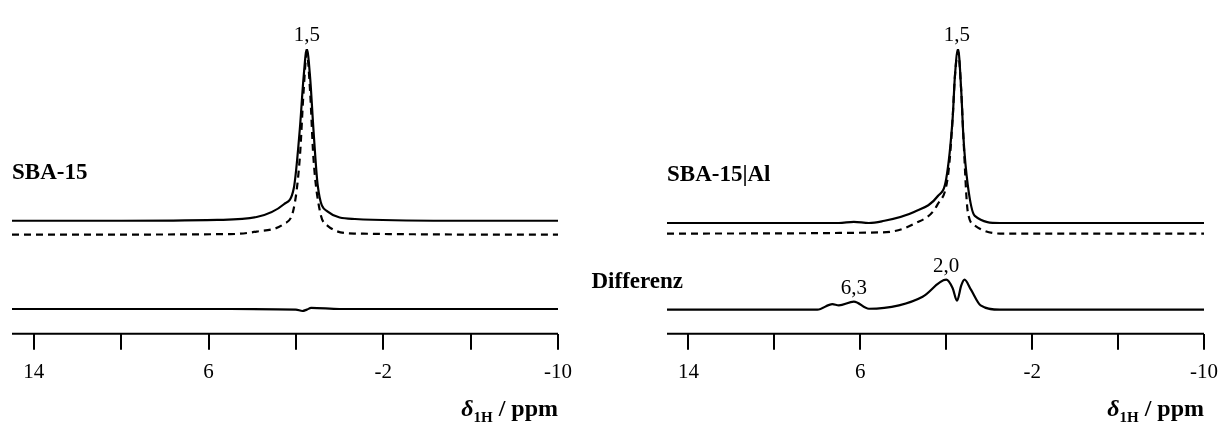  What do you see at coordinates (853, 286) in the screenshot?
I see `annotation: 6,3` at bounding box center [853, 286].